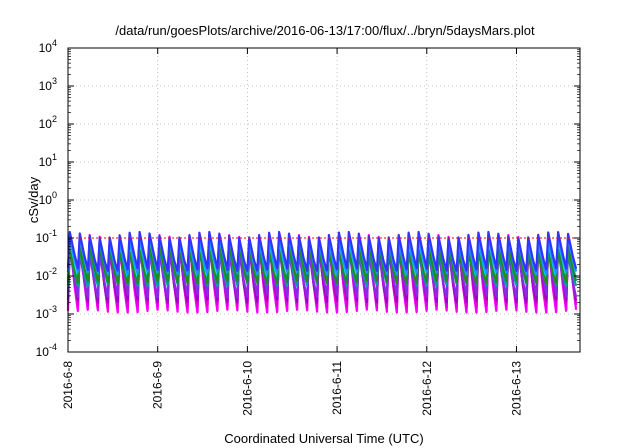 This screenshot has height=448, width=640. What do you see at coordinates (158, 385) in the screenshot?
I see `x-tick-label: 2016-6-9` at bounding box center [158, 385].